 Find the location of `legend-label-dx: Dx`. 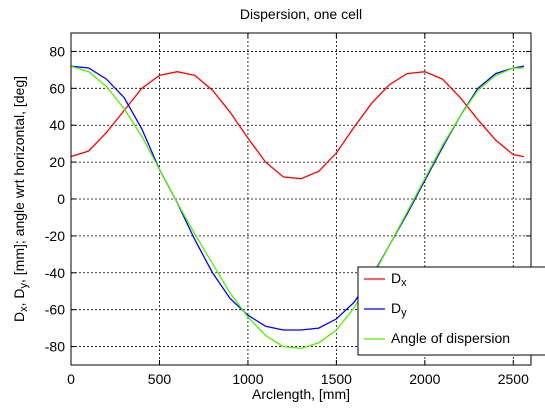

legend-label-dx: Dx is located at coordinates (399, 279).